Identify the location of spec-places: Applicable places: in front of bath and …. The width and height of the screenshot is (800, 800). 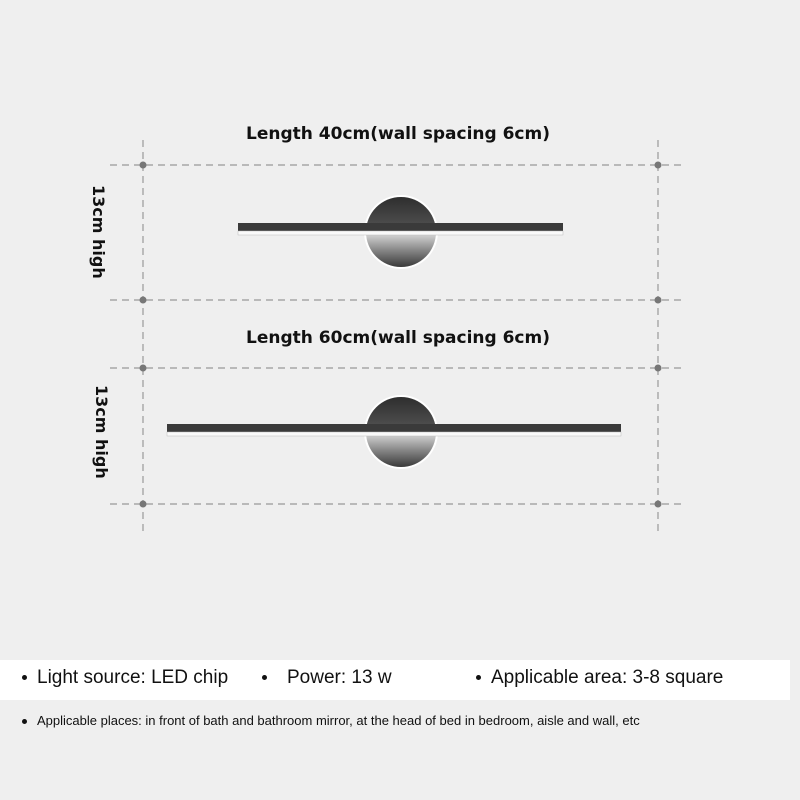
(331, 720).